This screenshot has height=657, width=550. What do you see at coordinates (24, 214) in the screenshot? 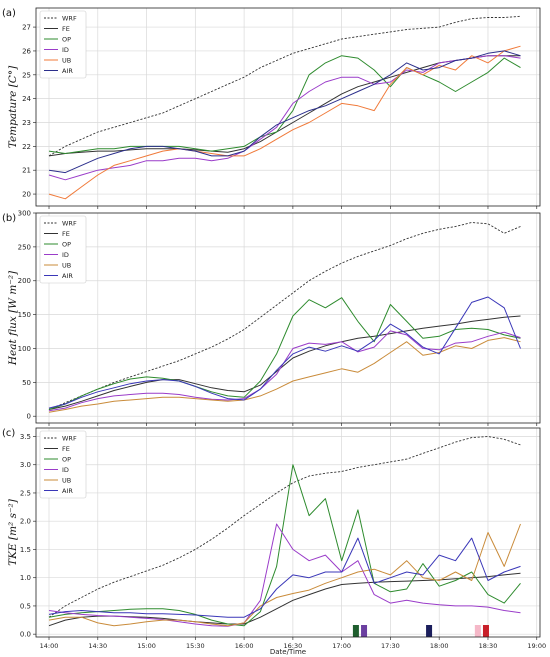
I see `y-tick-label: 300` at bounding box center [24, 214].